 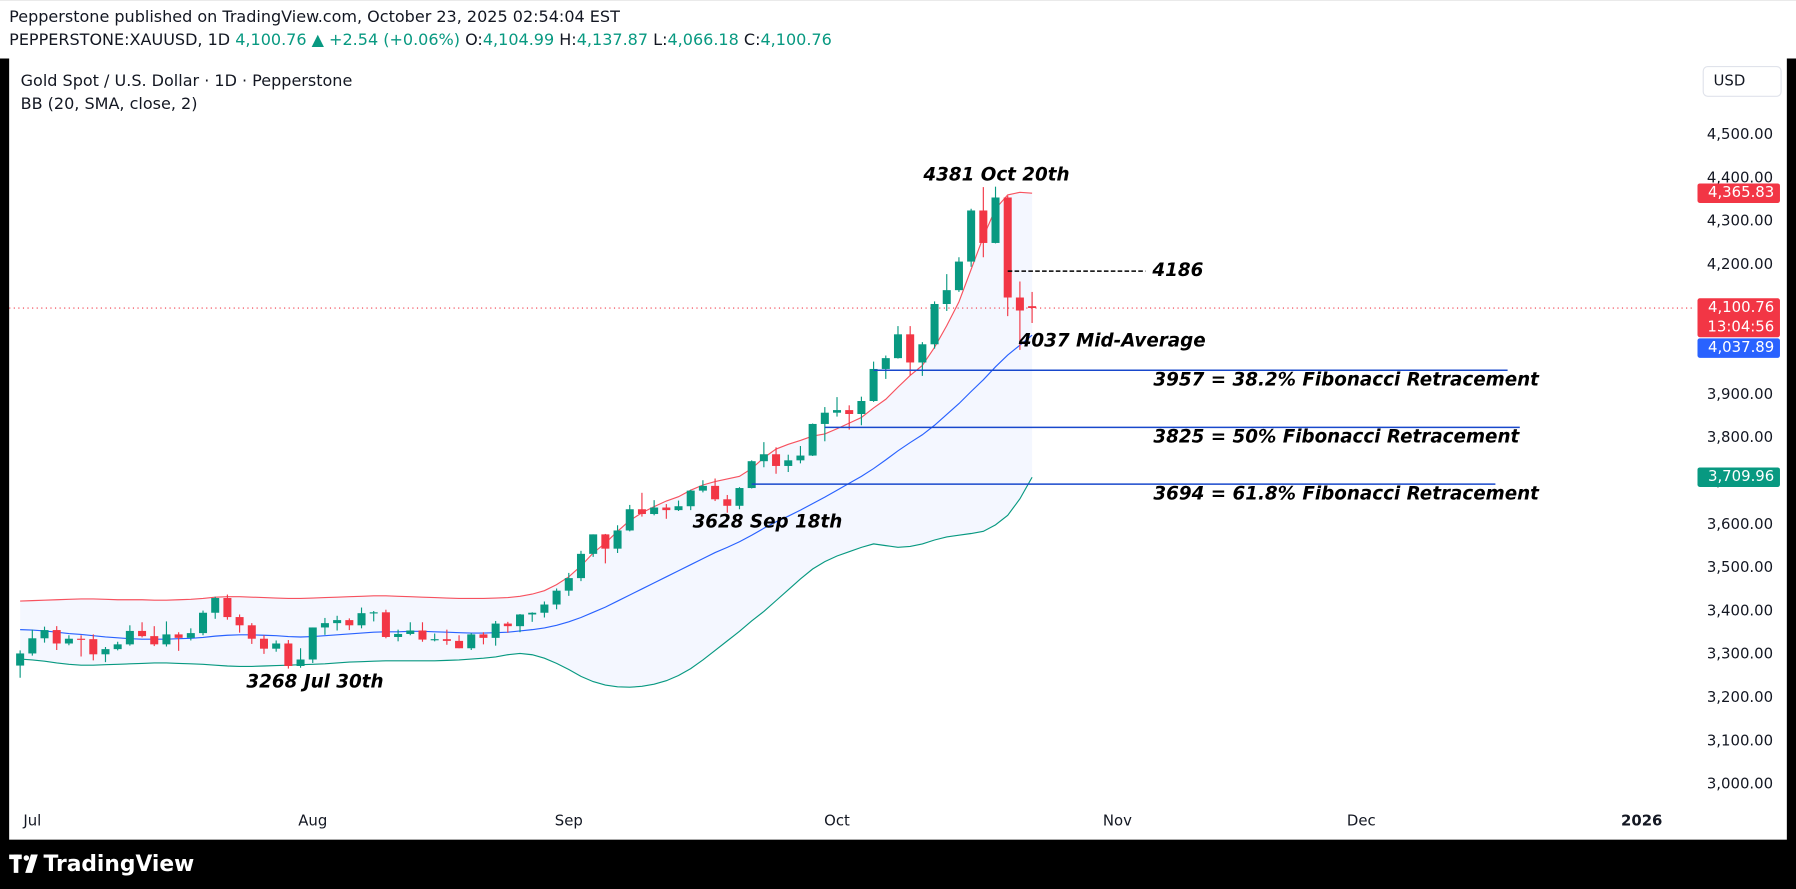 I want to click on price-tag-label: 4,365.83, so click(x=1741, y=192).